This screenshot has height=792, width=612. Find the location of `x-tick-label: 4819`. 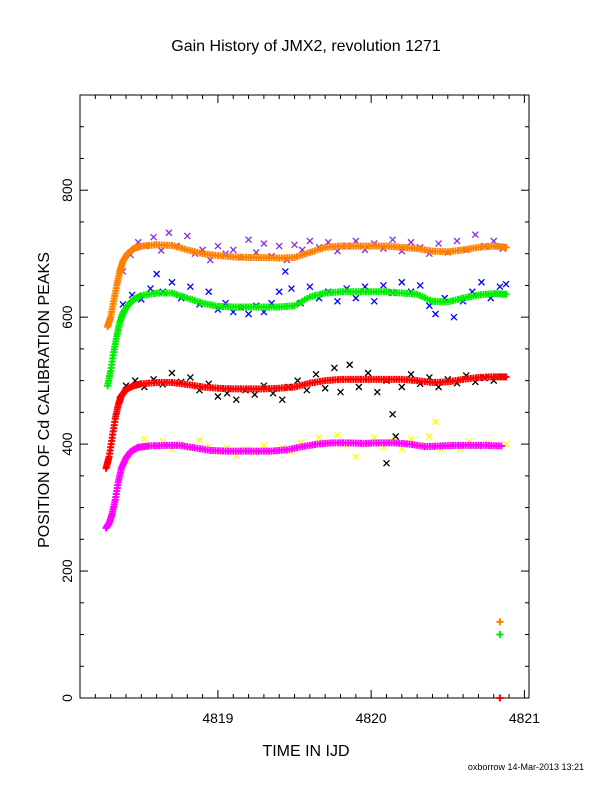

x-tick-label: 4819 is located at coordinates (217, 718).